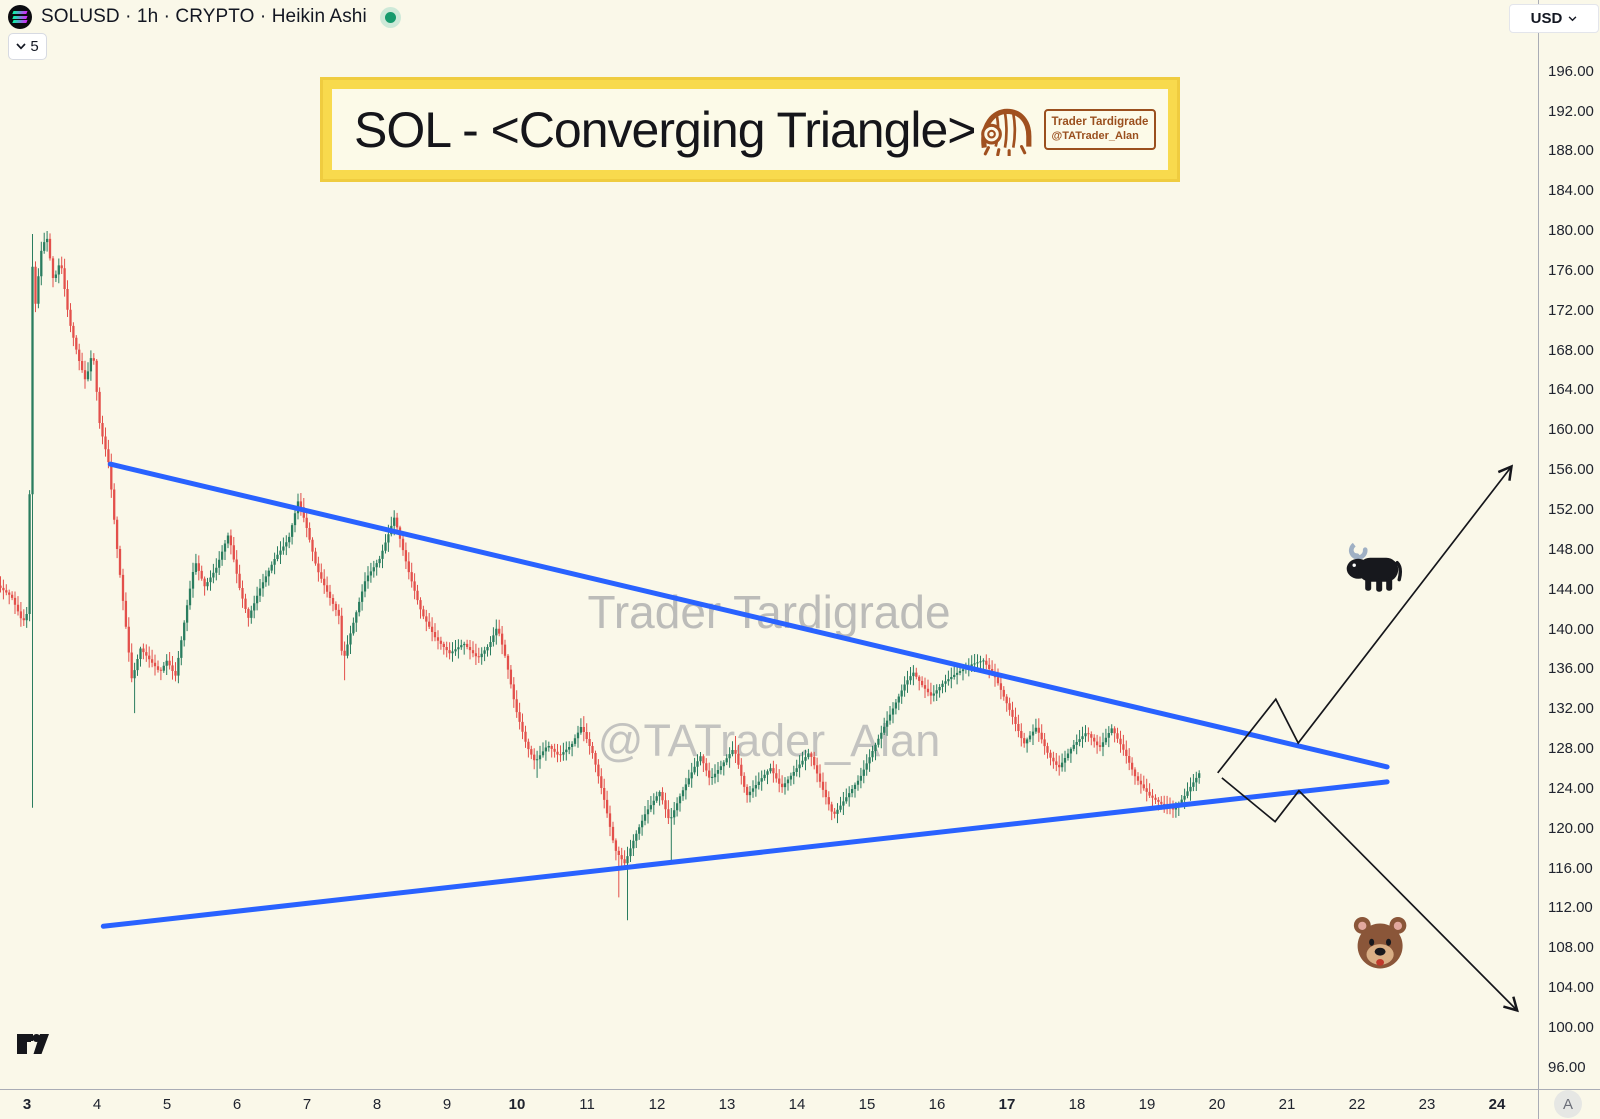 The height and width of the screenshot is (1119, 1600). Describe the element at coordinates (1365, 619) in the screenshot. I see `projection-bullish-breakout` at that location.